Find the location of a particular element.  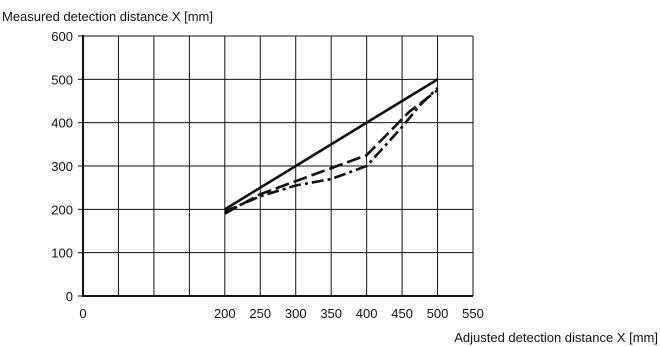

series-line-dashed is located at coordinates (331, 152).